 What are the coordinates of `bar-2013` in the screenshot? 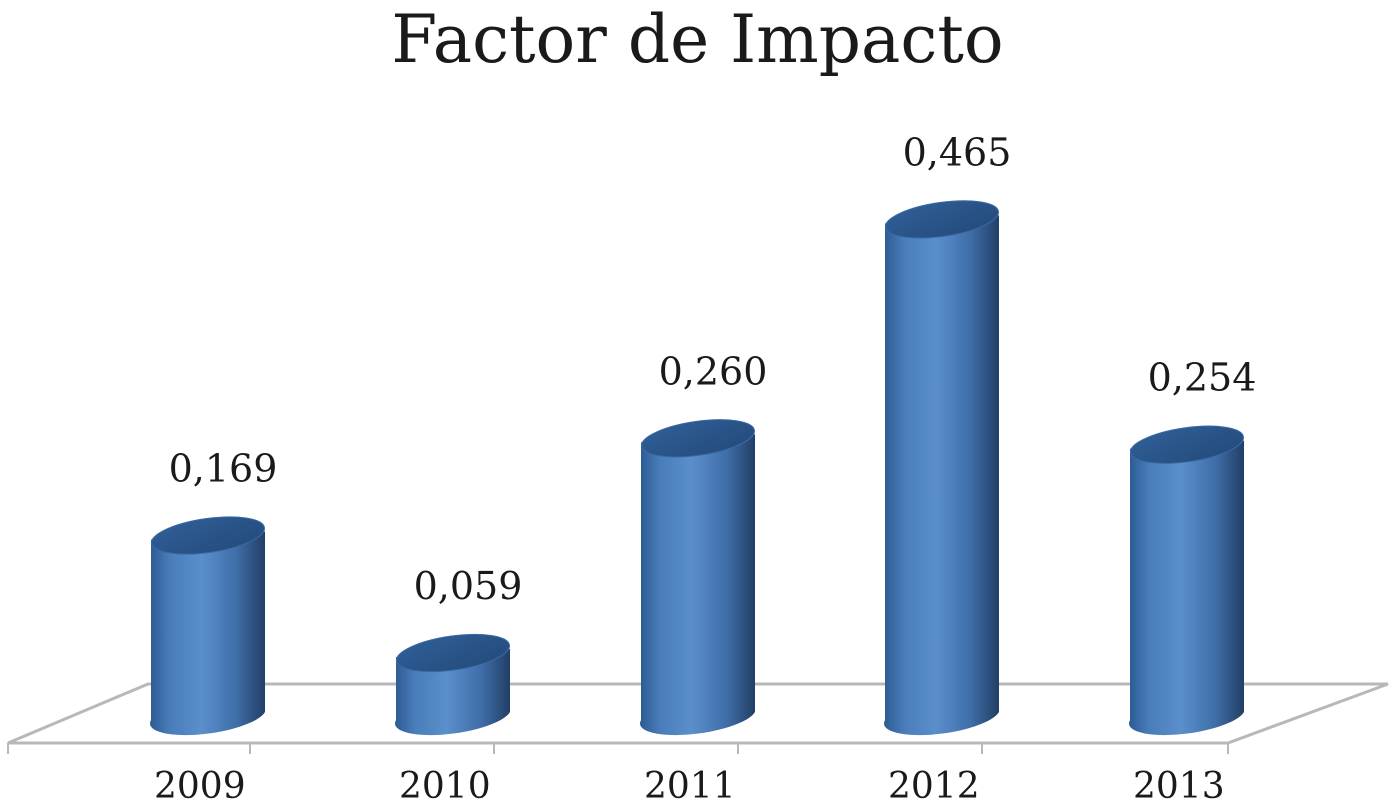 It's located at (1186, 580).